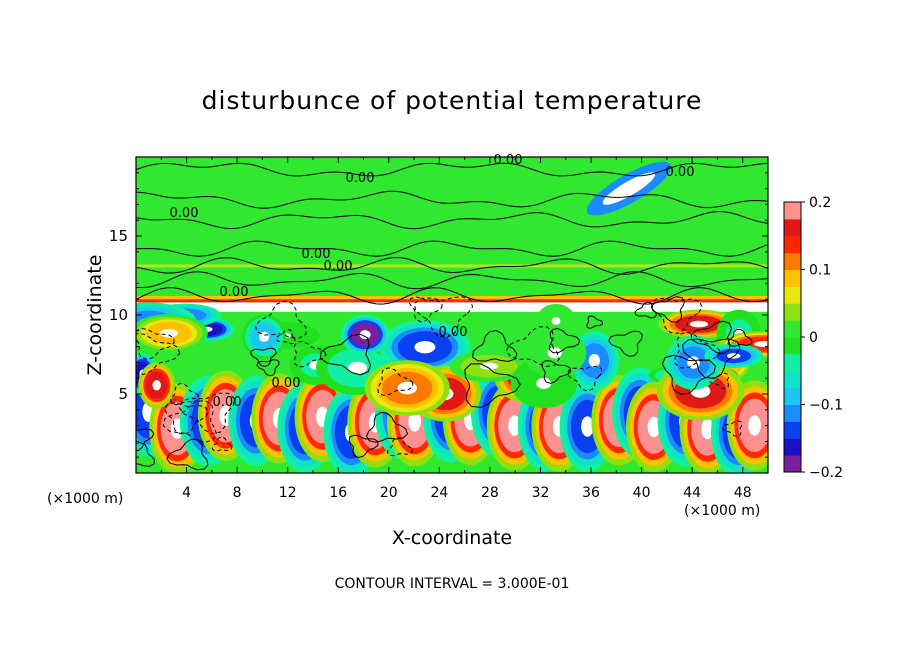 The image size is (904, 654). I want to click on colorbar-tick-label: 0.1, so click(820, 271).